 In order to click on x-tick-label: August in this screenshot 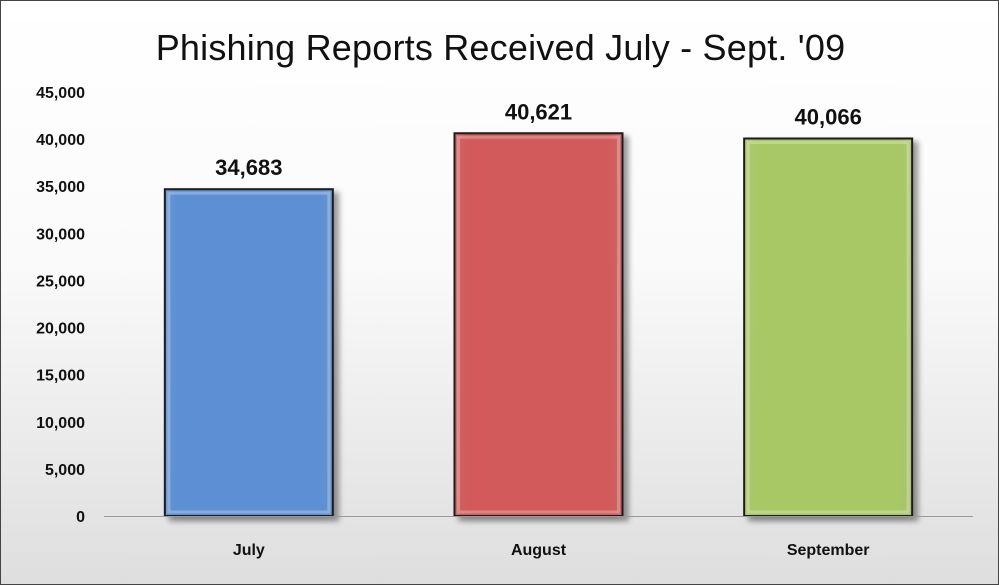, I will do `click(539, 550)`.